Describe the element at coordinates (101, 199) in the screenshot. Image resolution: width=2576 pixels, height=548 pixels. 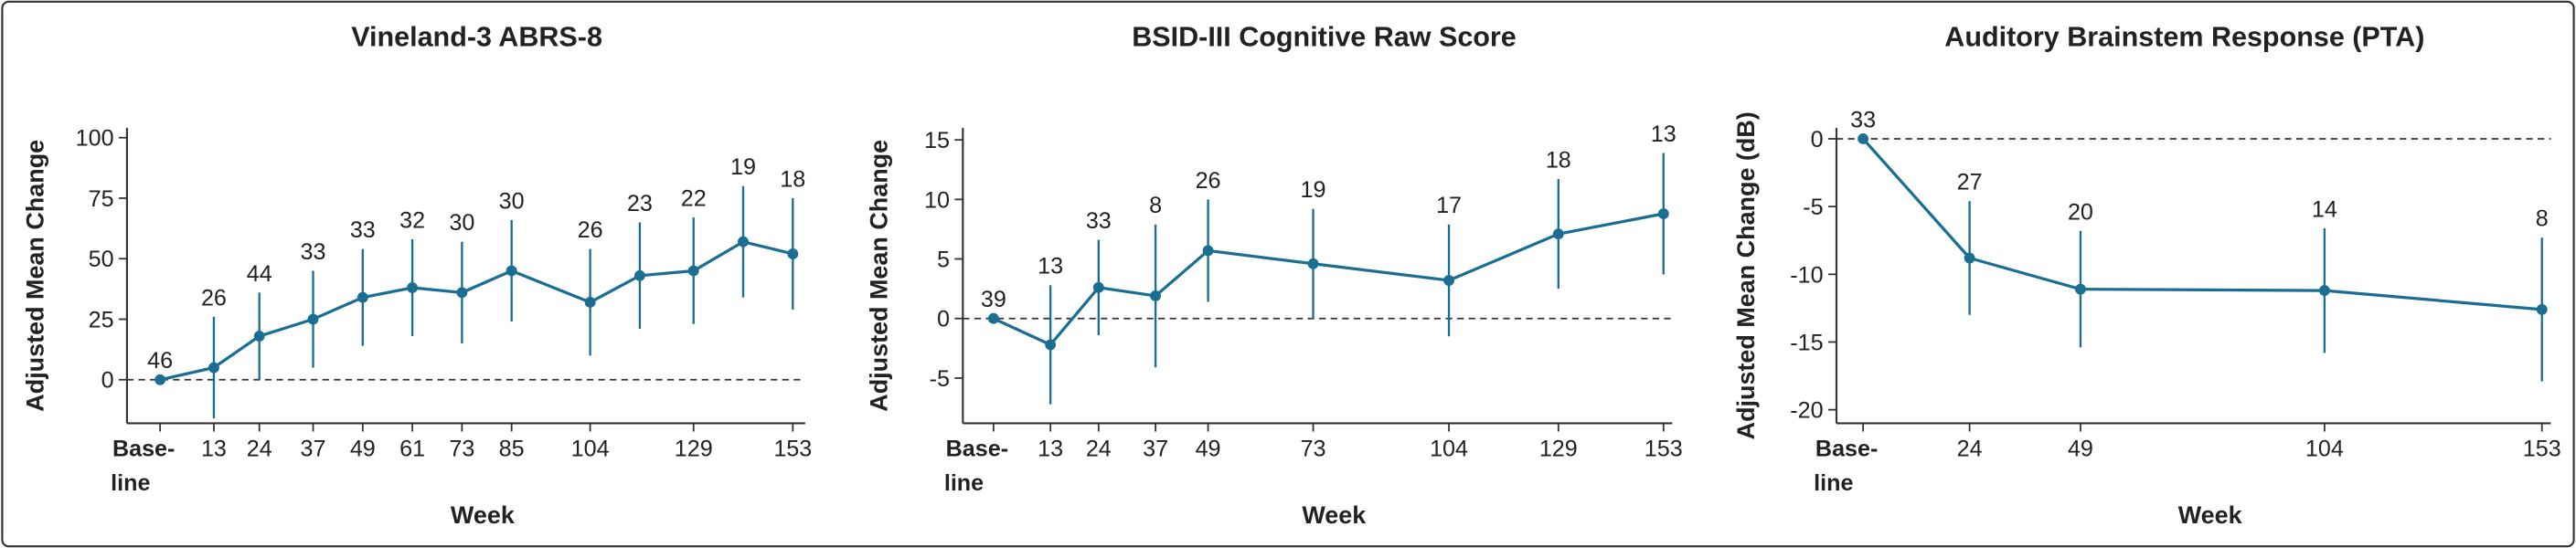
I see `y-tick-label: 75` at that location.